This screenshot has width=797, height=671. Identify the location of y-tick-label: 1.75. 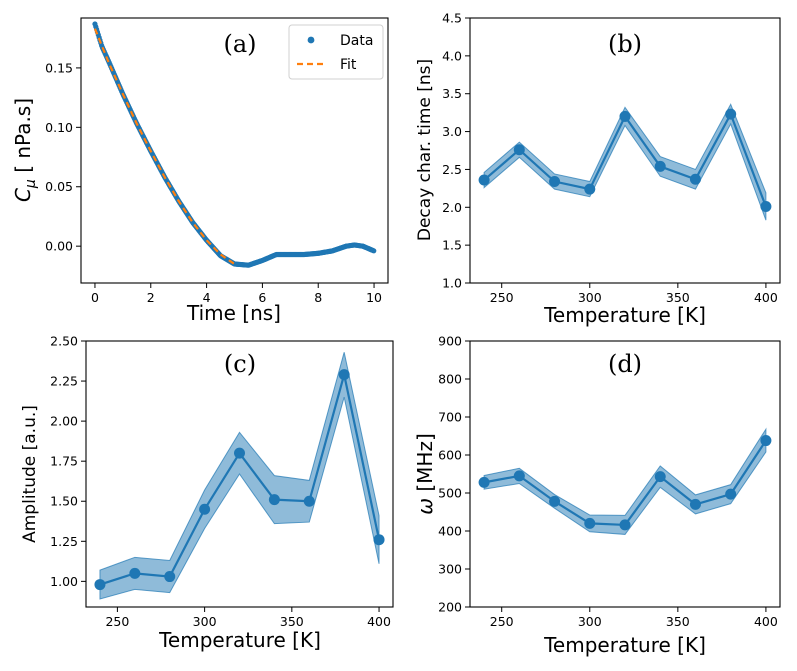
(64, 461).